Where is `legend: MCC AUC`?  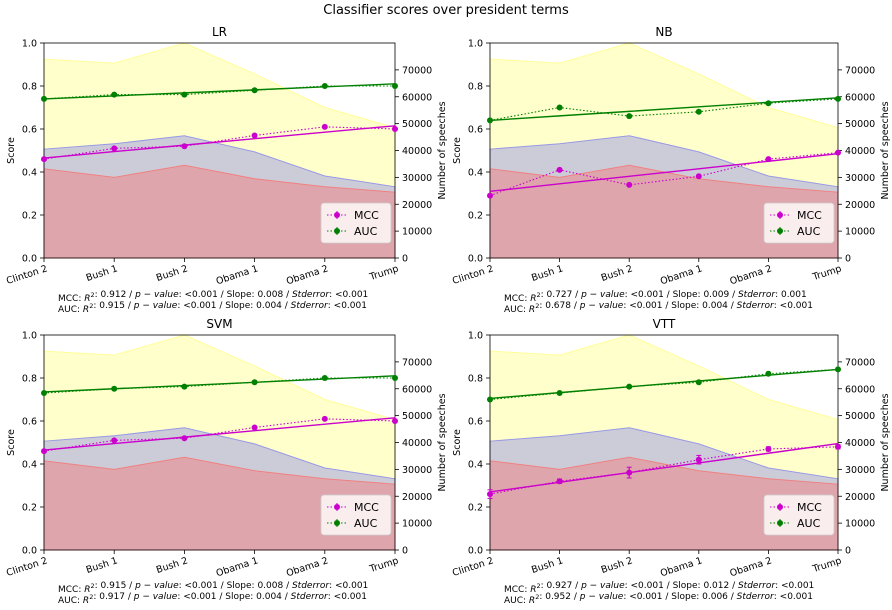 legend: MCC AUC is located at coordinates (799, 223).